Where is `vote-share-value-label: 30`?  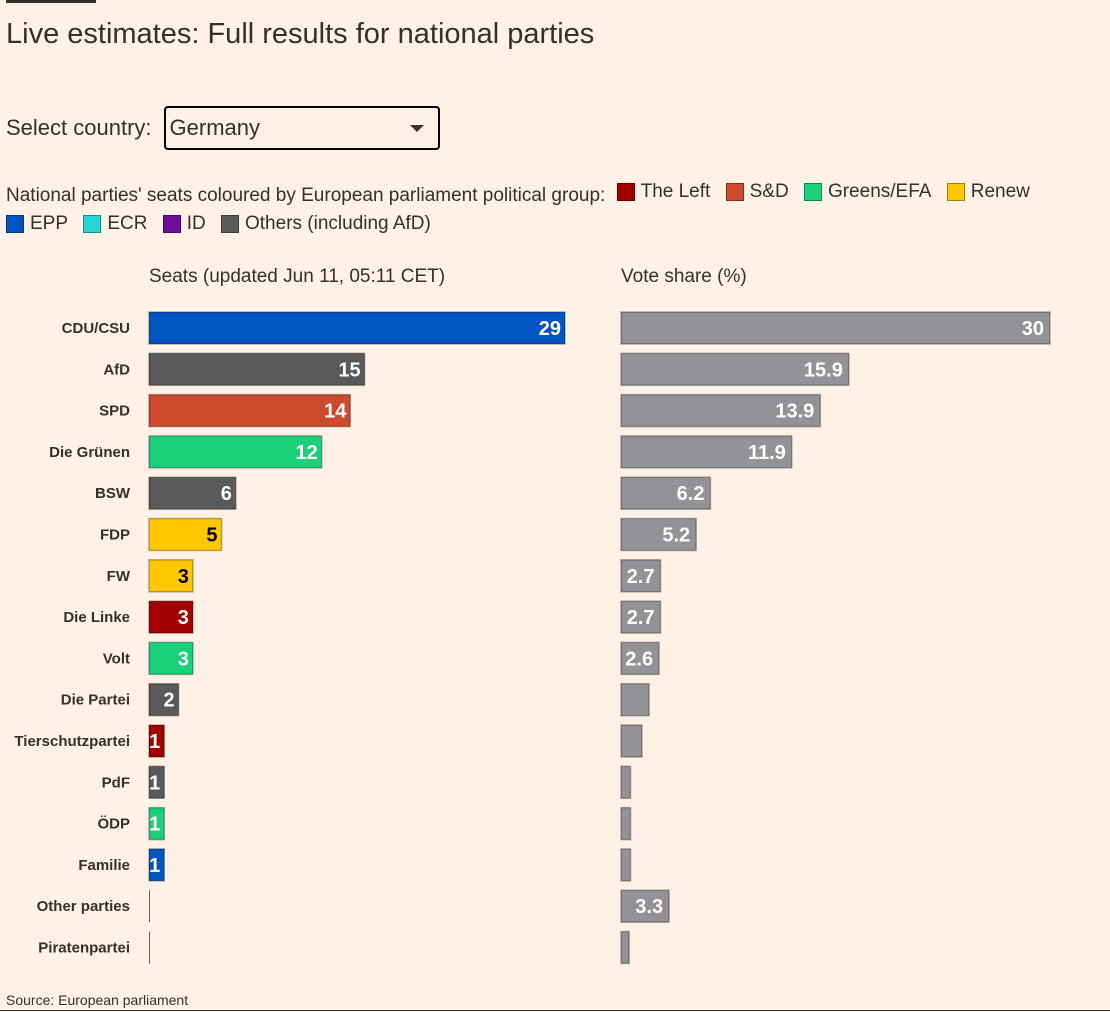 vote-share-value-label: 30 is located at coordinates (1033, 329).